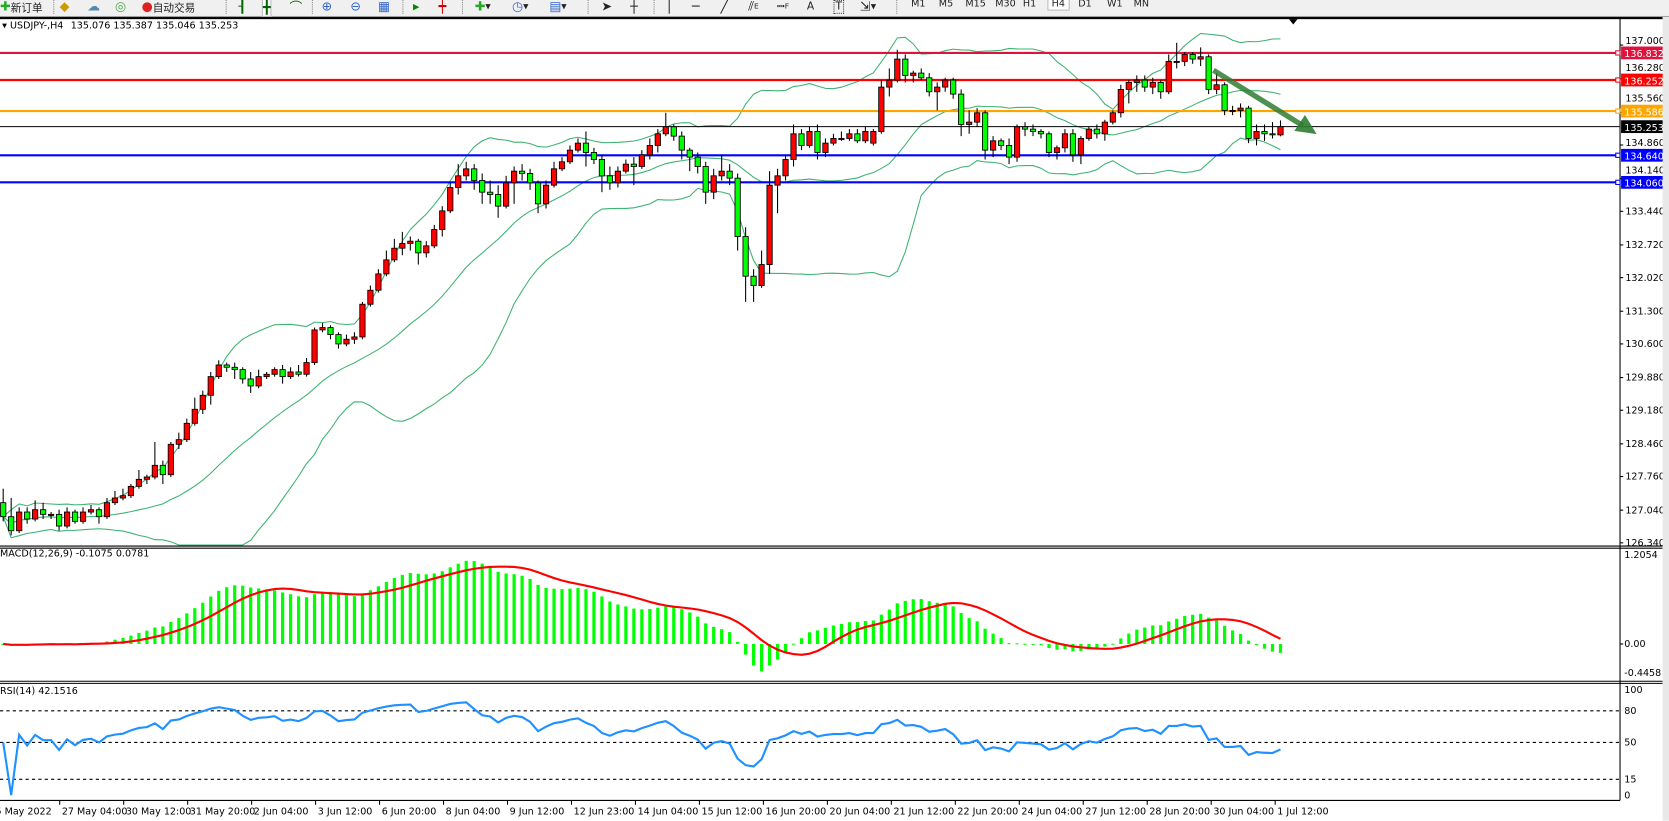 Image resolution: width=1669 pixels, height=821 pixels. Describe the element at coordinates (669, 7) in the screenshot. I see `vertical-line-button: │` at that location.